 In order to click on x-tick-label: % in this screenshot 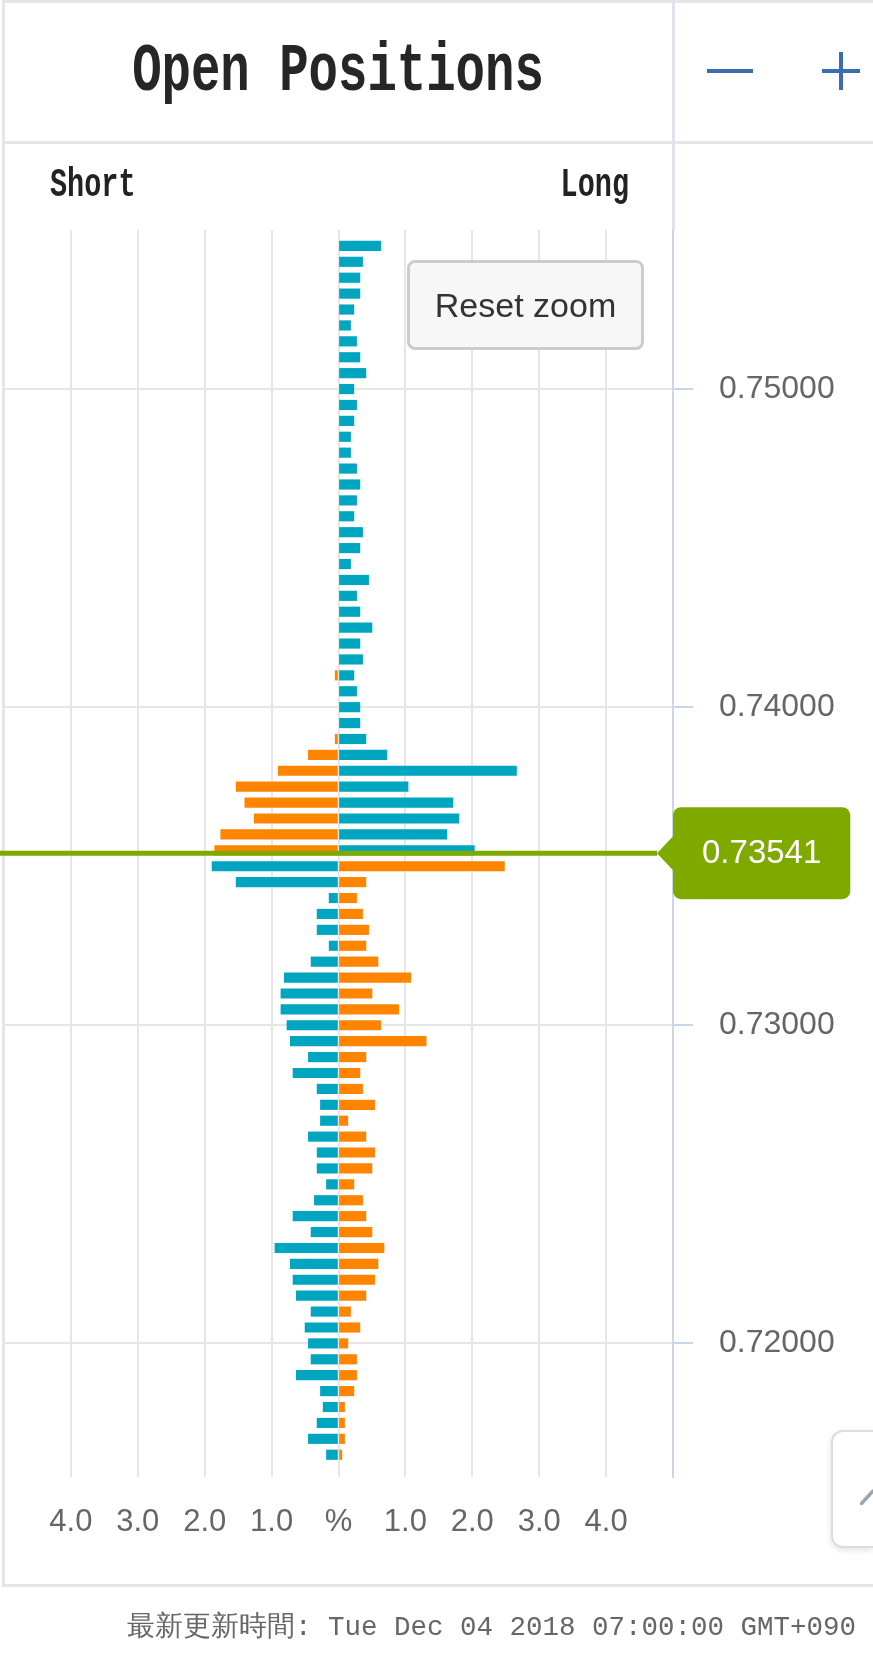, I will do `click(338, 1521)`.